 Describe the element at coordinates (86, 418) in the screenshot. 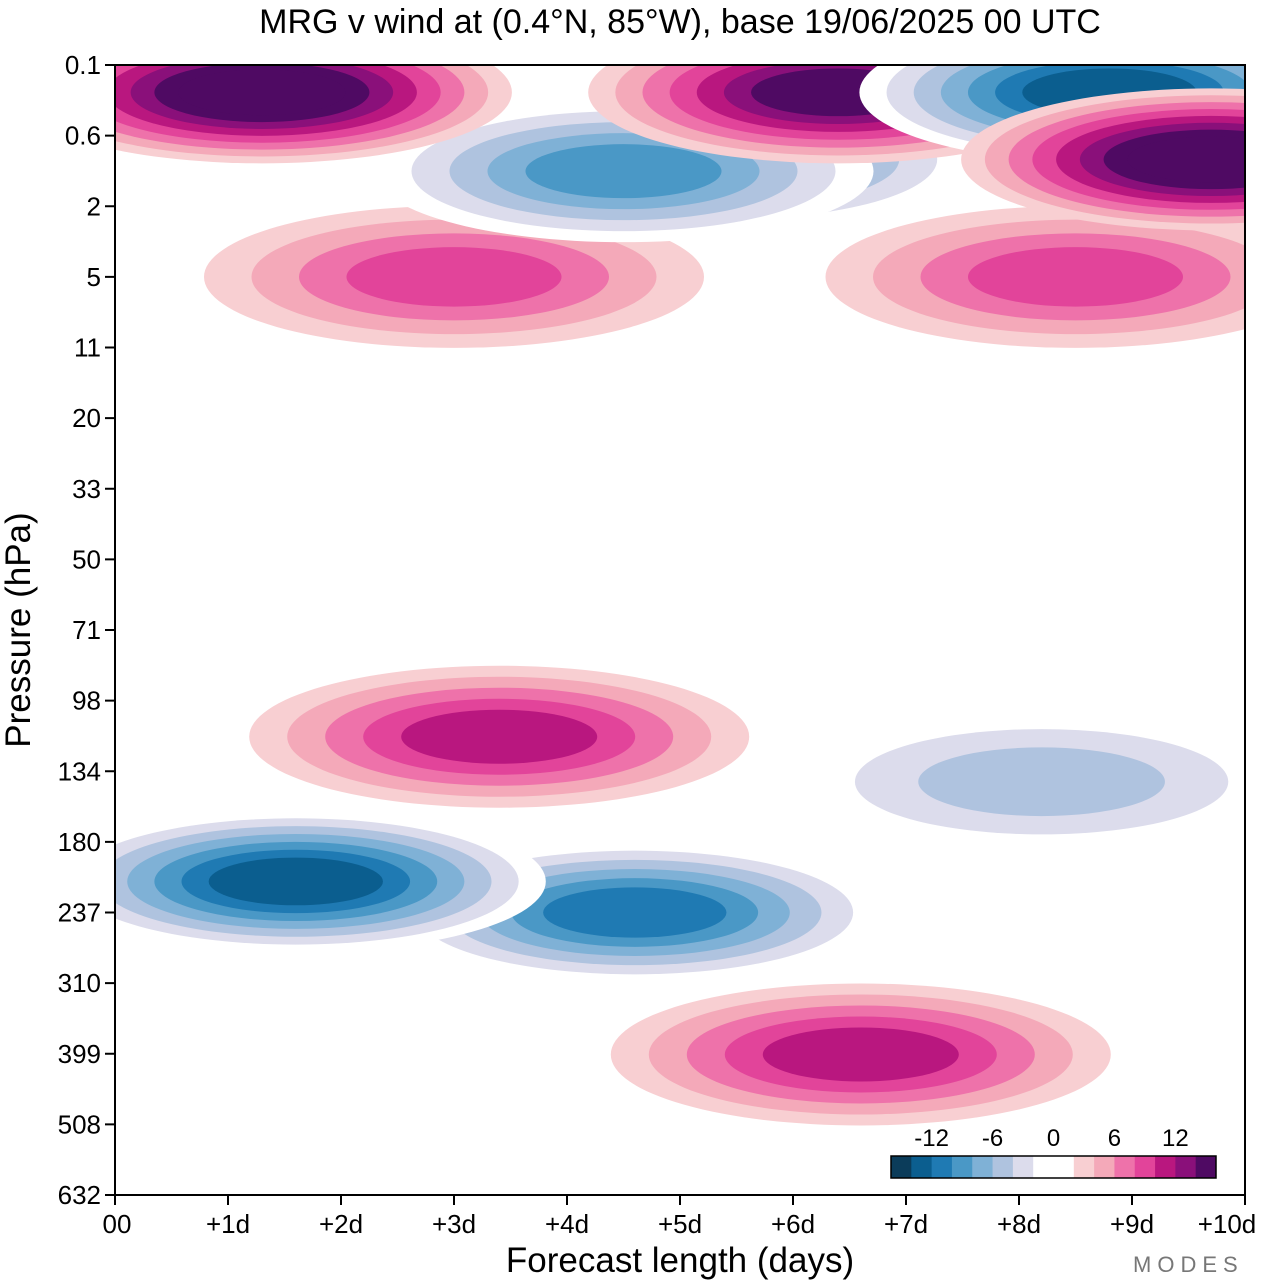

I see `y-tick-label: 20` at that location.